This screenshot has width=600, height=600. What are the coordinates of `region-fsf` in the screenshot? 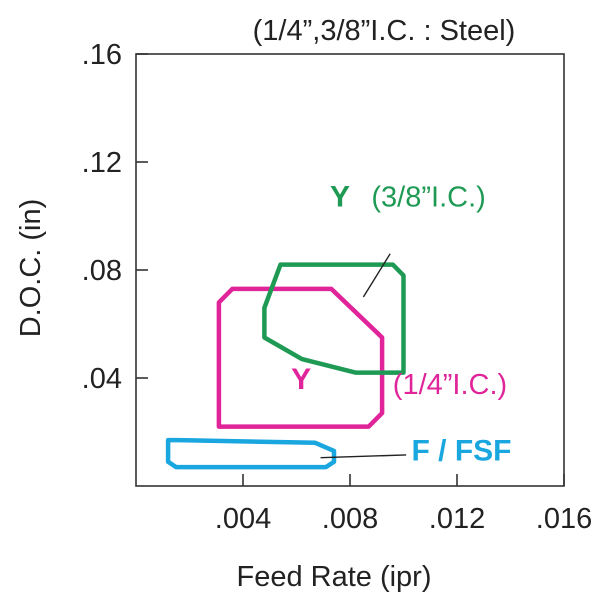 It's located at (251, 453).